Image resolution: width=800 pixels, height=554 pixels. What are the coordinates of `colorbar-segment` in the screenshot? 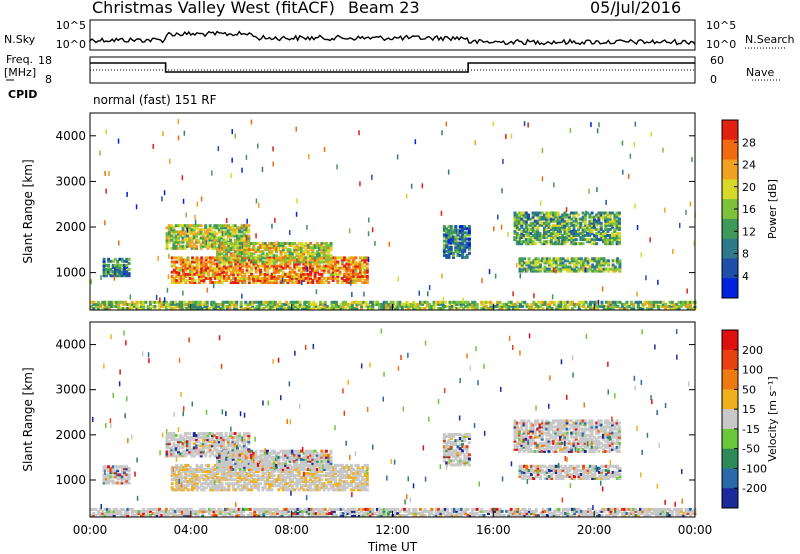 It's located at (730, 229).